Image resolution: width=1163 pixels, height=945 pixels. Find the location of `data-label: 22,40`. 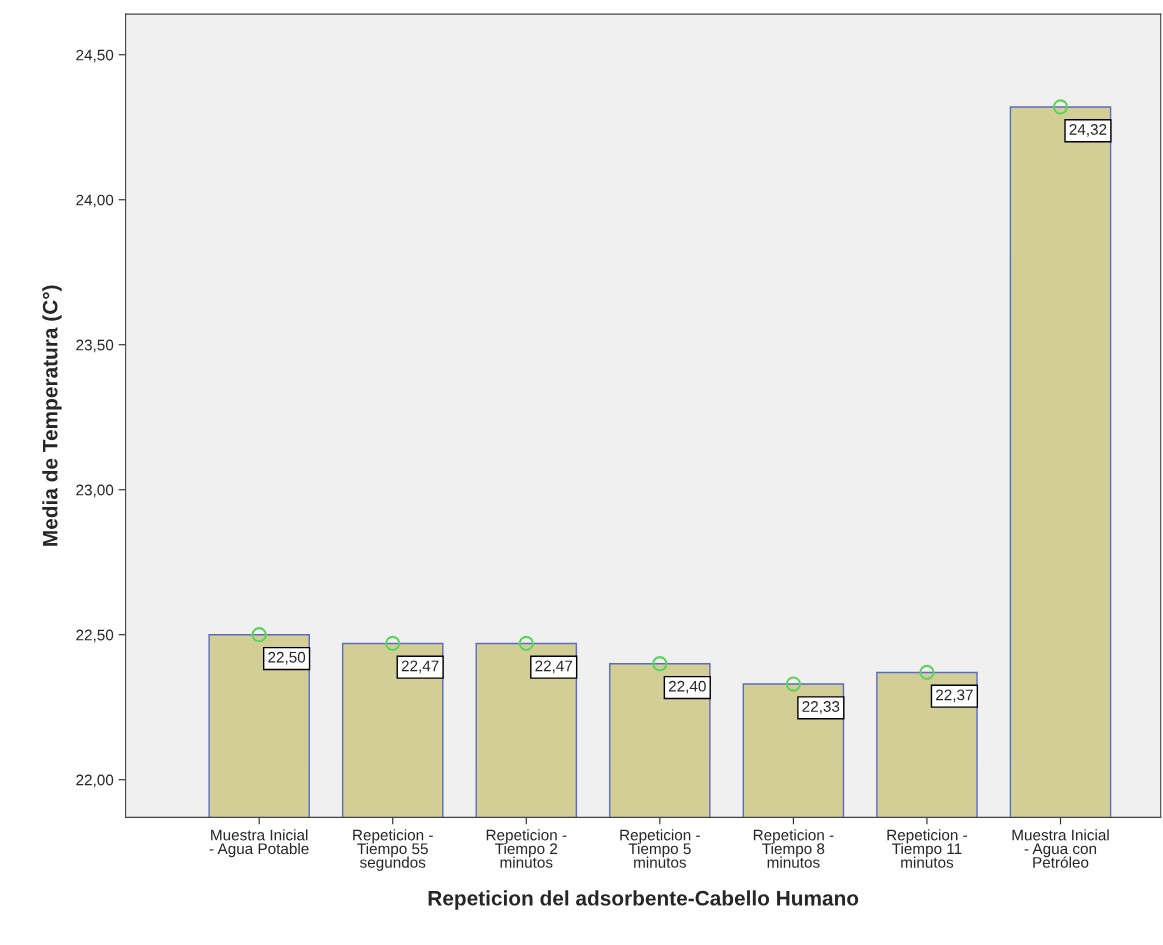

data-label: 22,40 is located at coordinates (687, 687).